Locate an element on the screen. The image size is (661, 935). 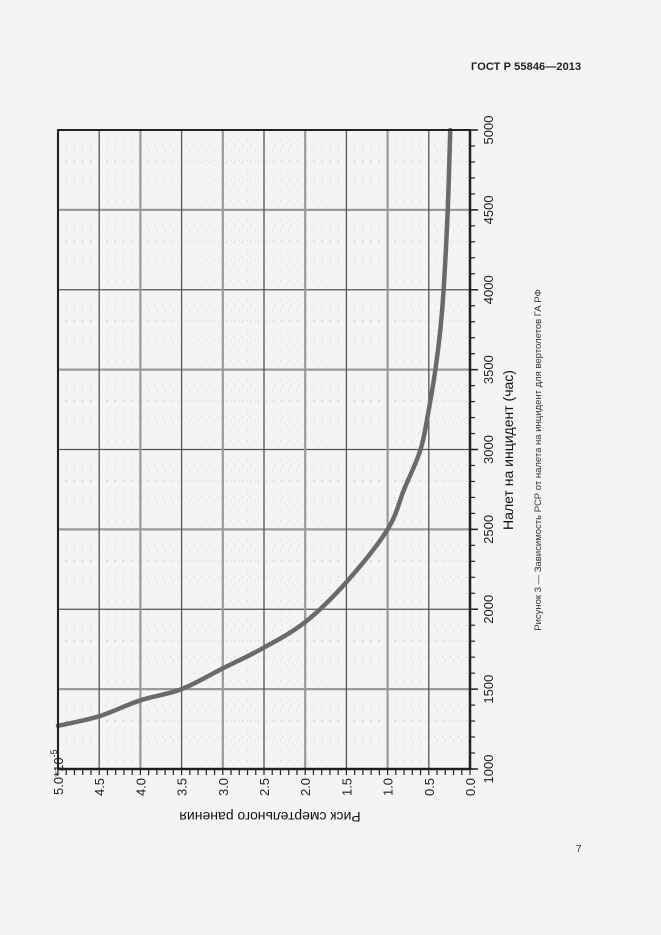
x-axis-title: Налет на инцидент (час) is located at coordinates (508, 450).